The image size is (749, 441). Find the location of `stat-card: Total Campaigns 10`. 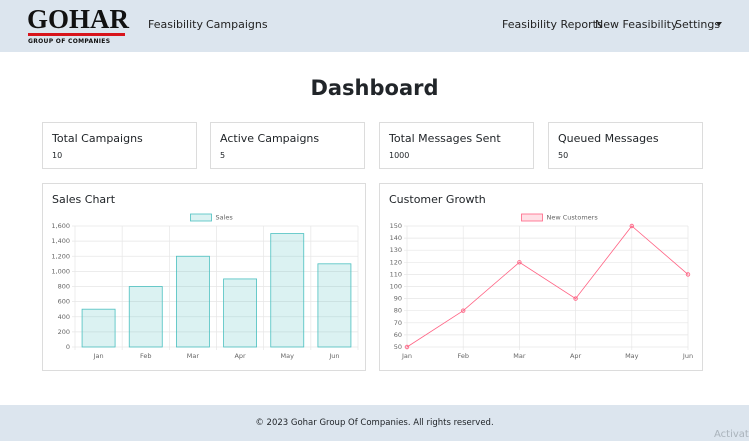

stat-card: Total Campaigns 10 is located at coordinates (119, 145).